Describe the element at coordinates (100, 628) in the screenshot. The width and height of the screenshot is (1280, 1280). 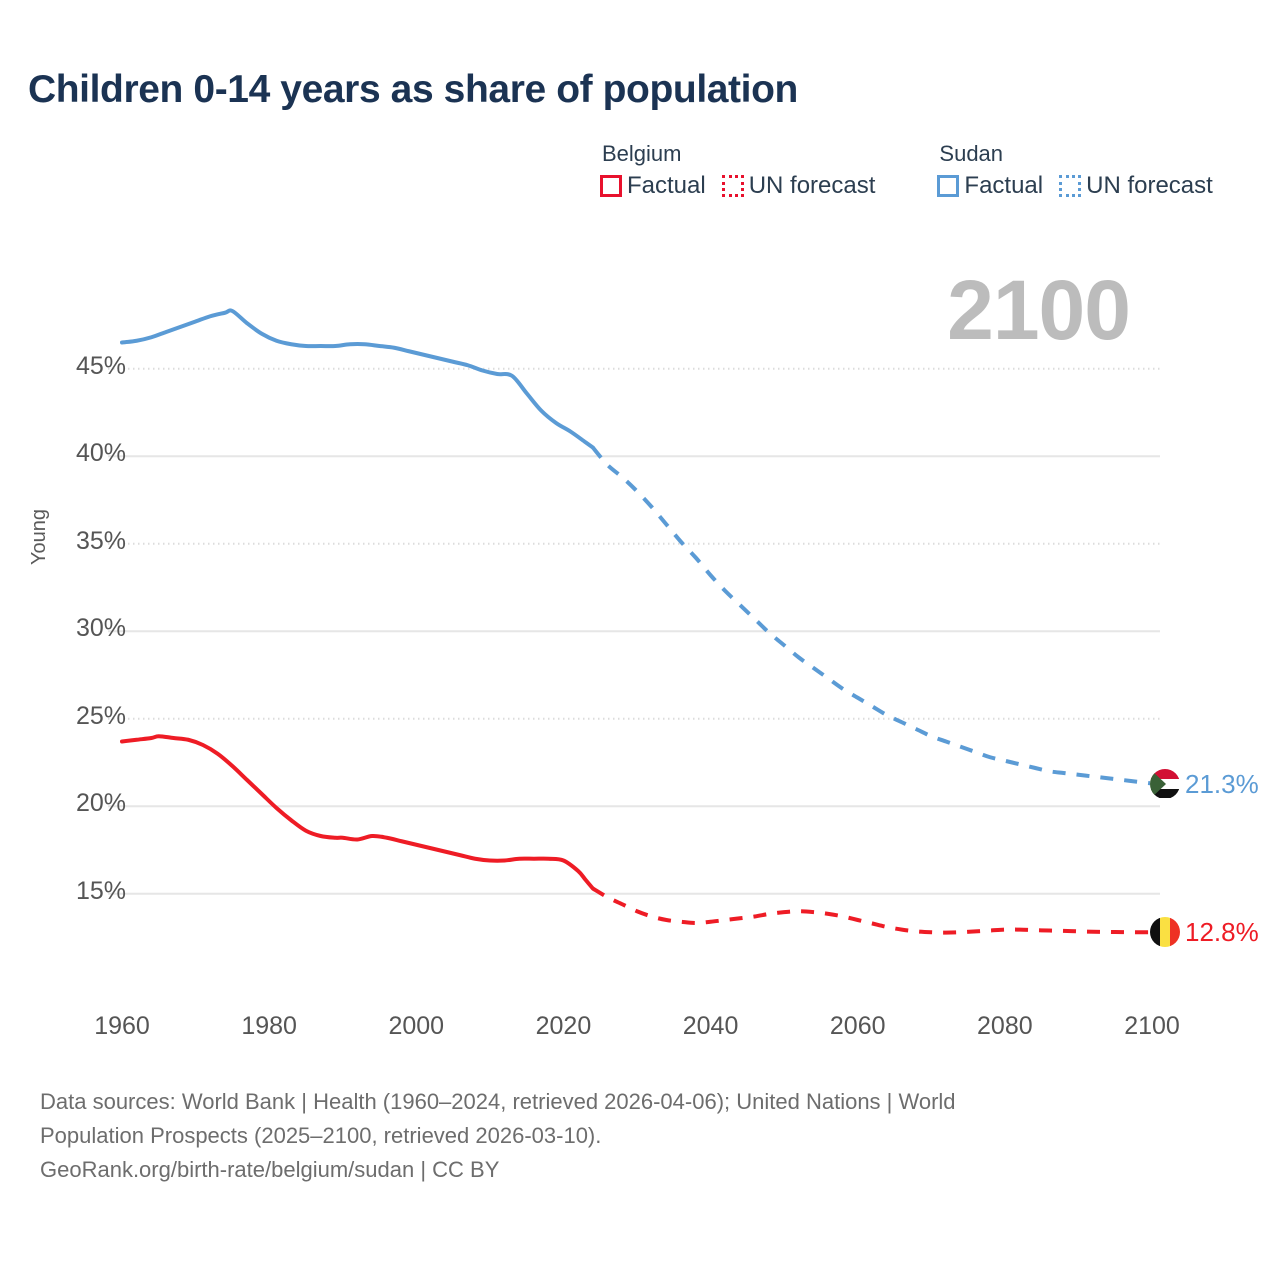
I see `y-tick-label: 30%` at that location.